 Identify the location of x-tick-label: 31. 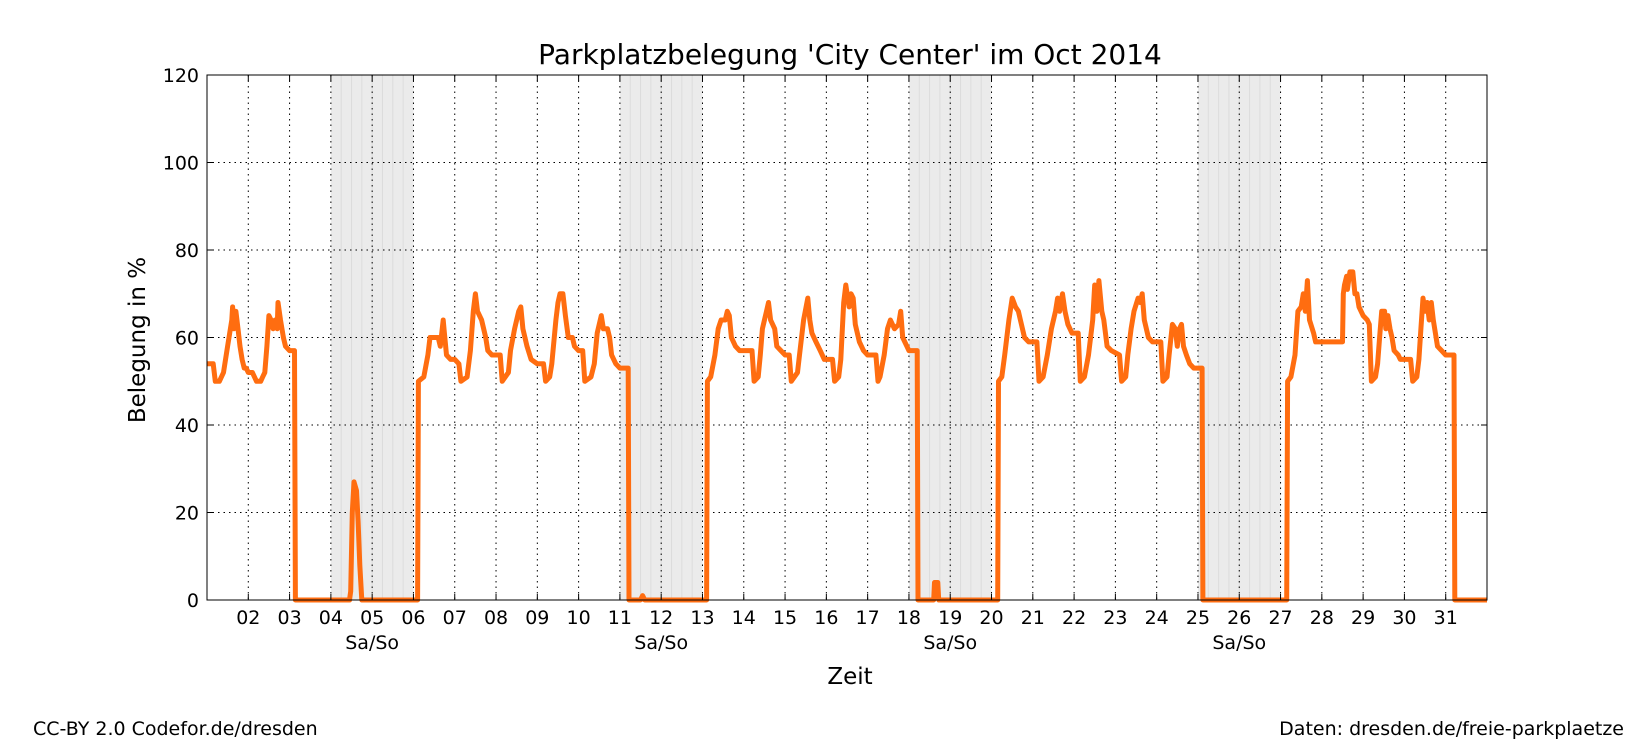
(1446, 618).